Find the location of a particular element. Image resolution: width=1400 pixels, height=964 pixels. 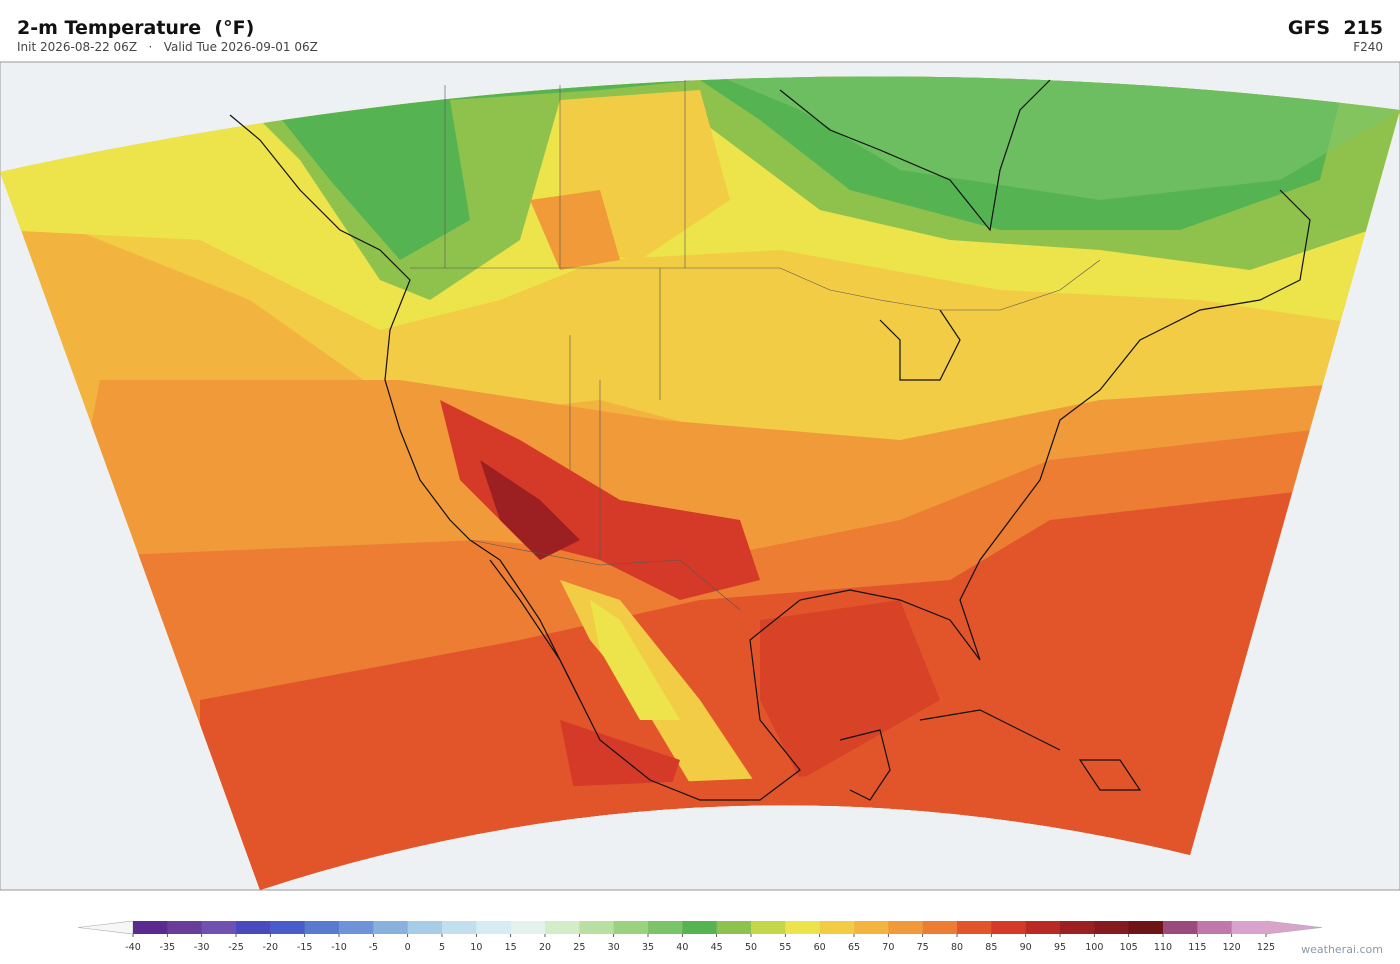

colorbar-tick-label: 125 is located at coordinates (1266, 947).